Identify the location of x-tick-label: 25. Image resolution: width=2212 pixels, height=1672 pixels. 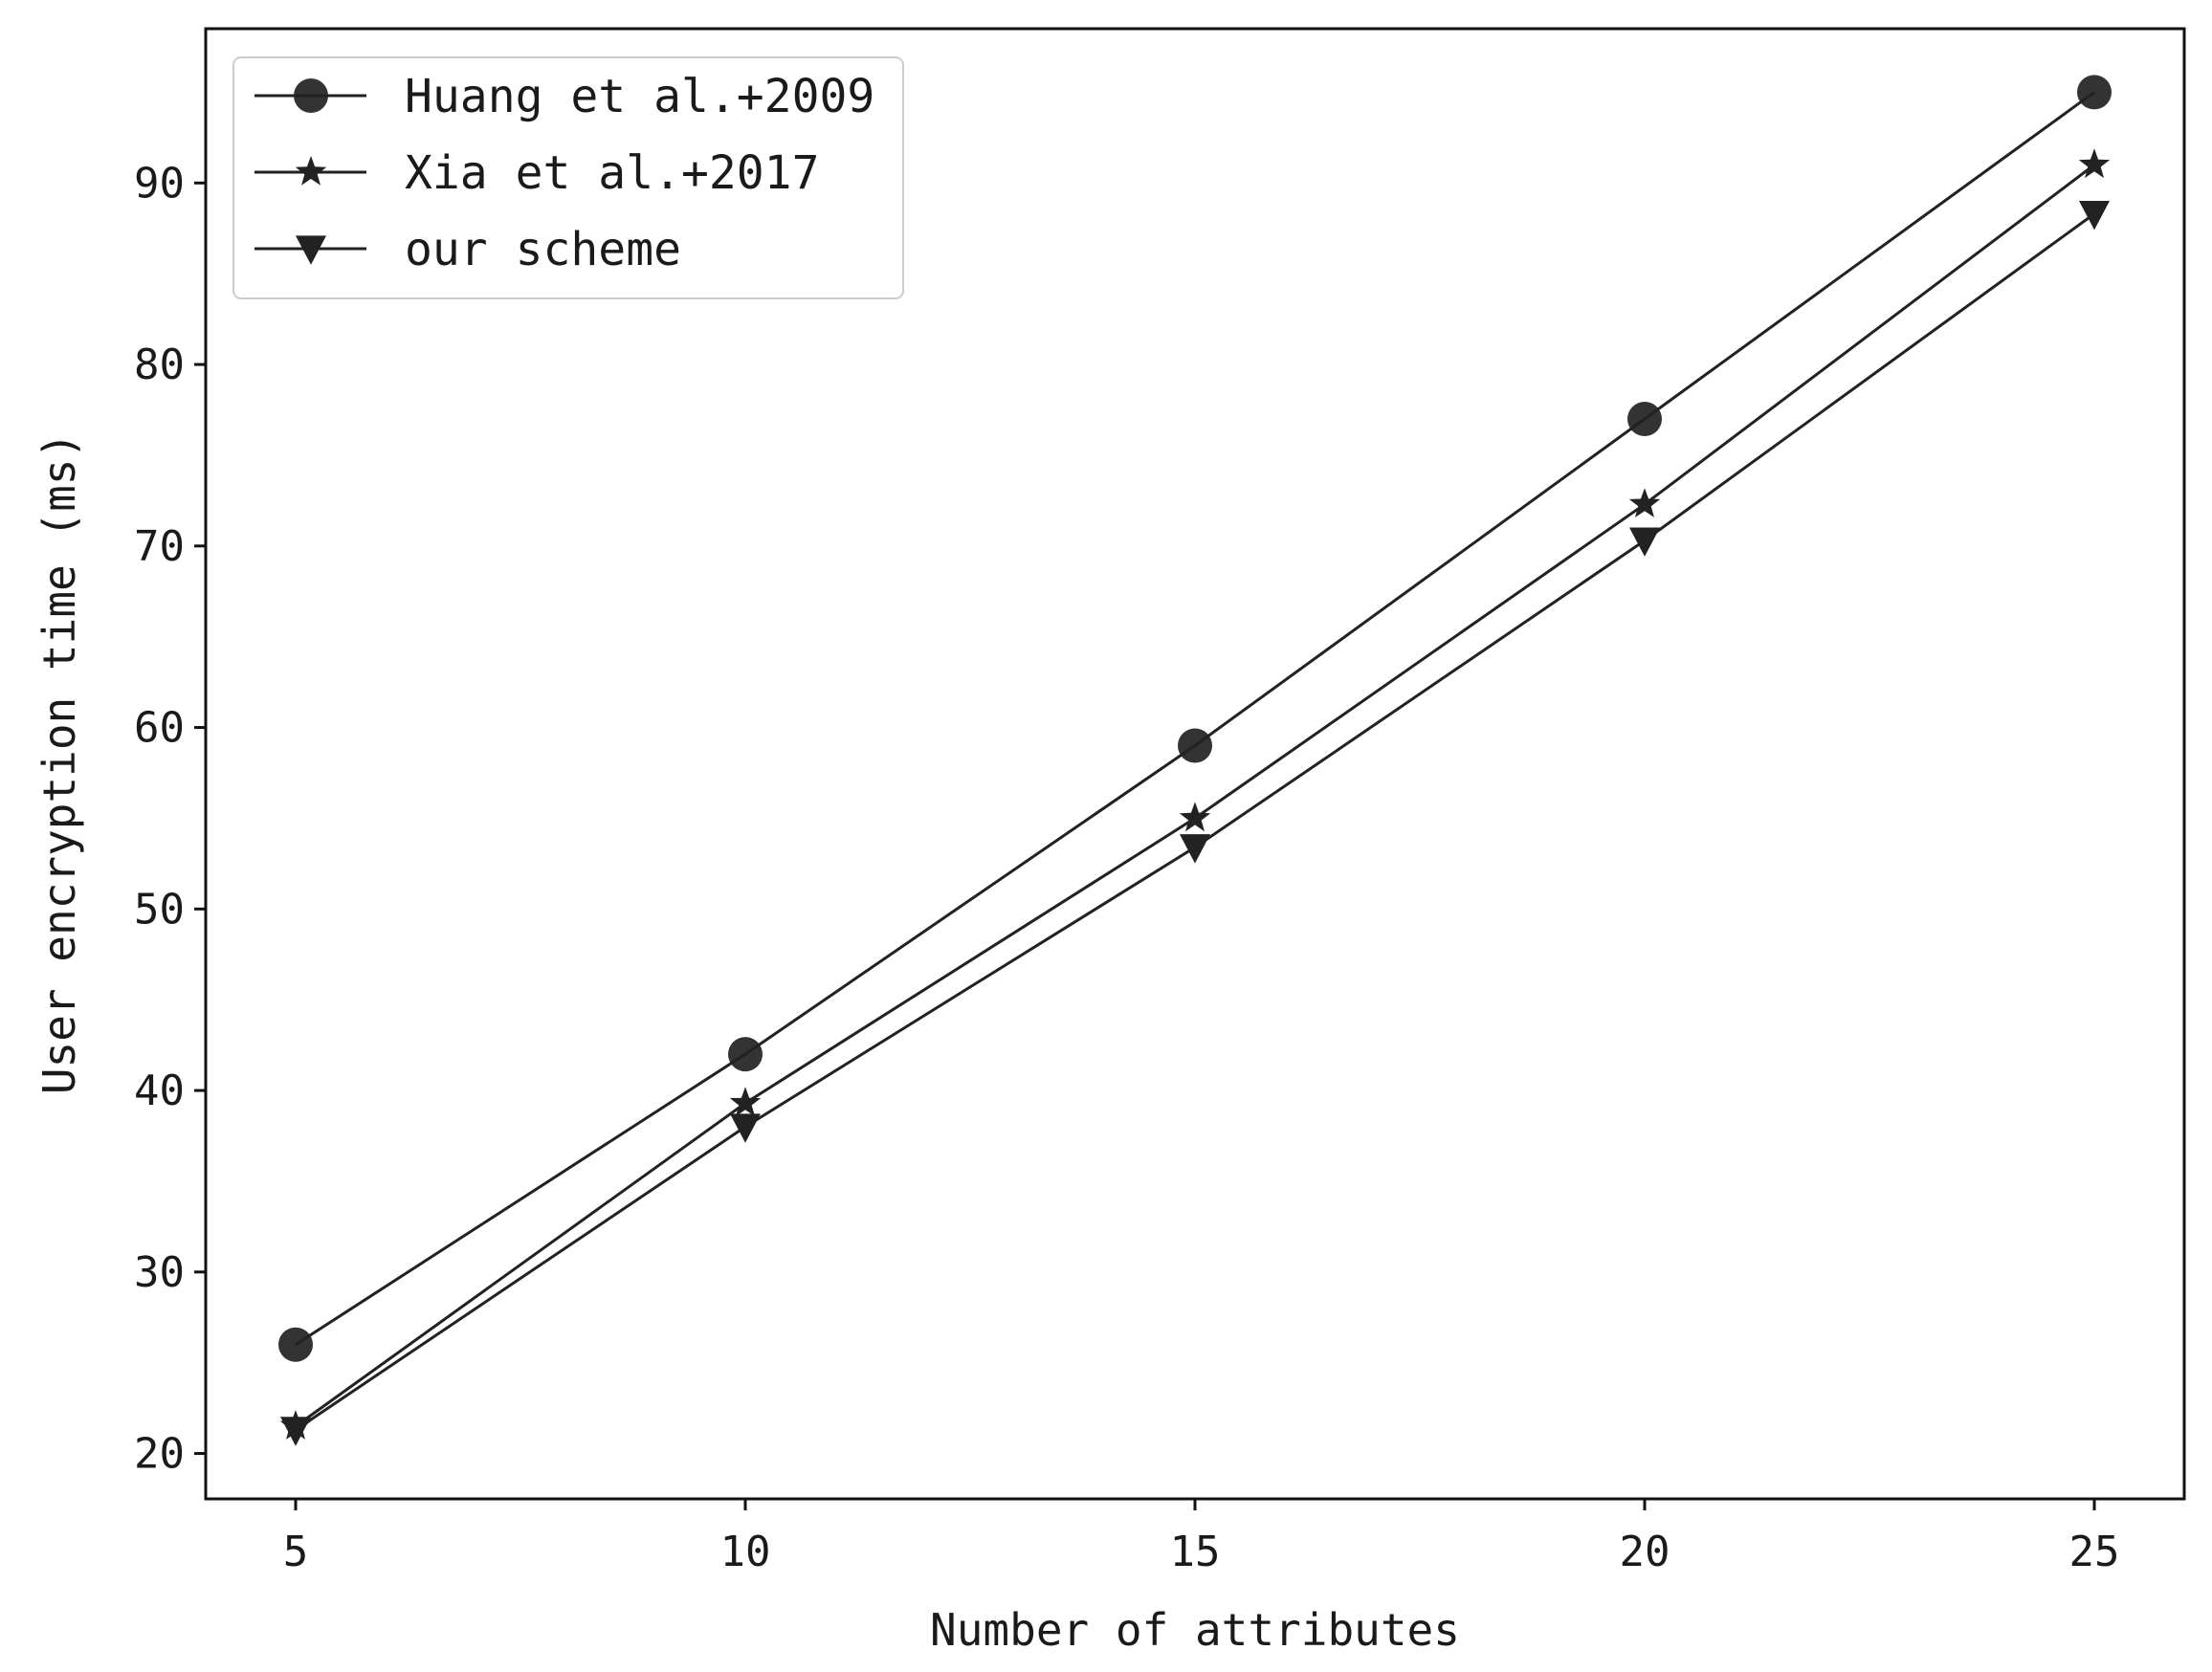
(2094, 1552).